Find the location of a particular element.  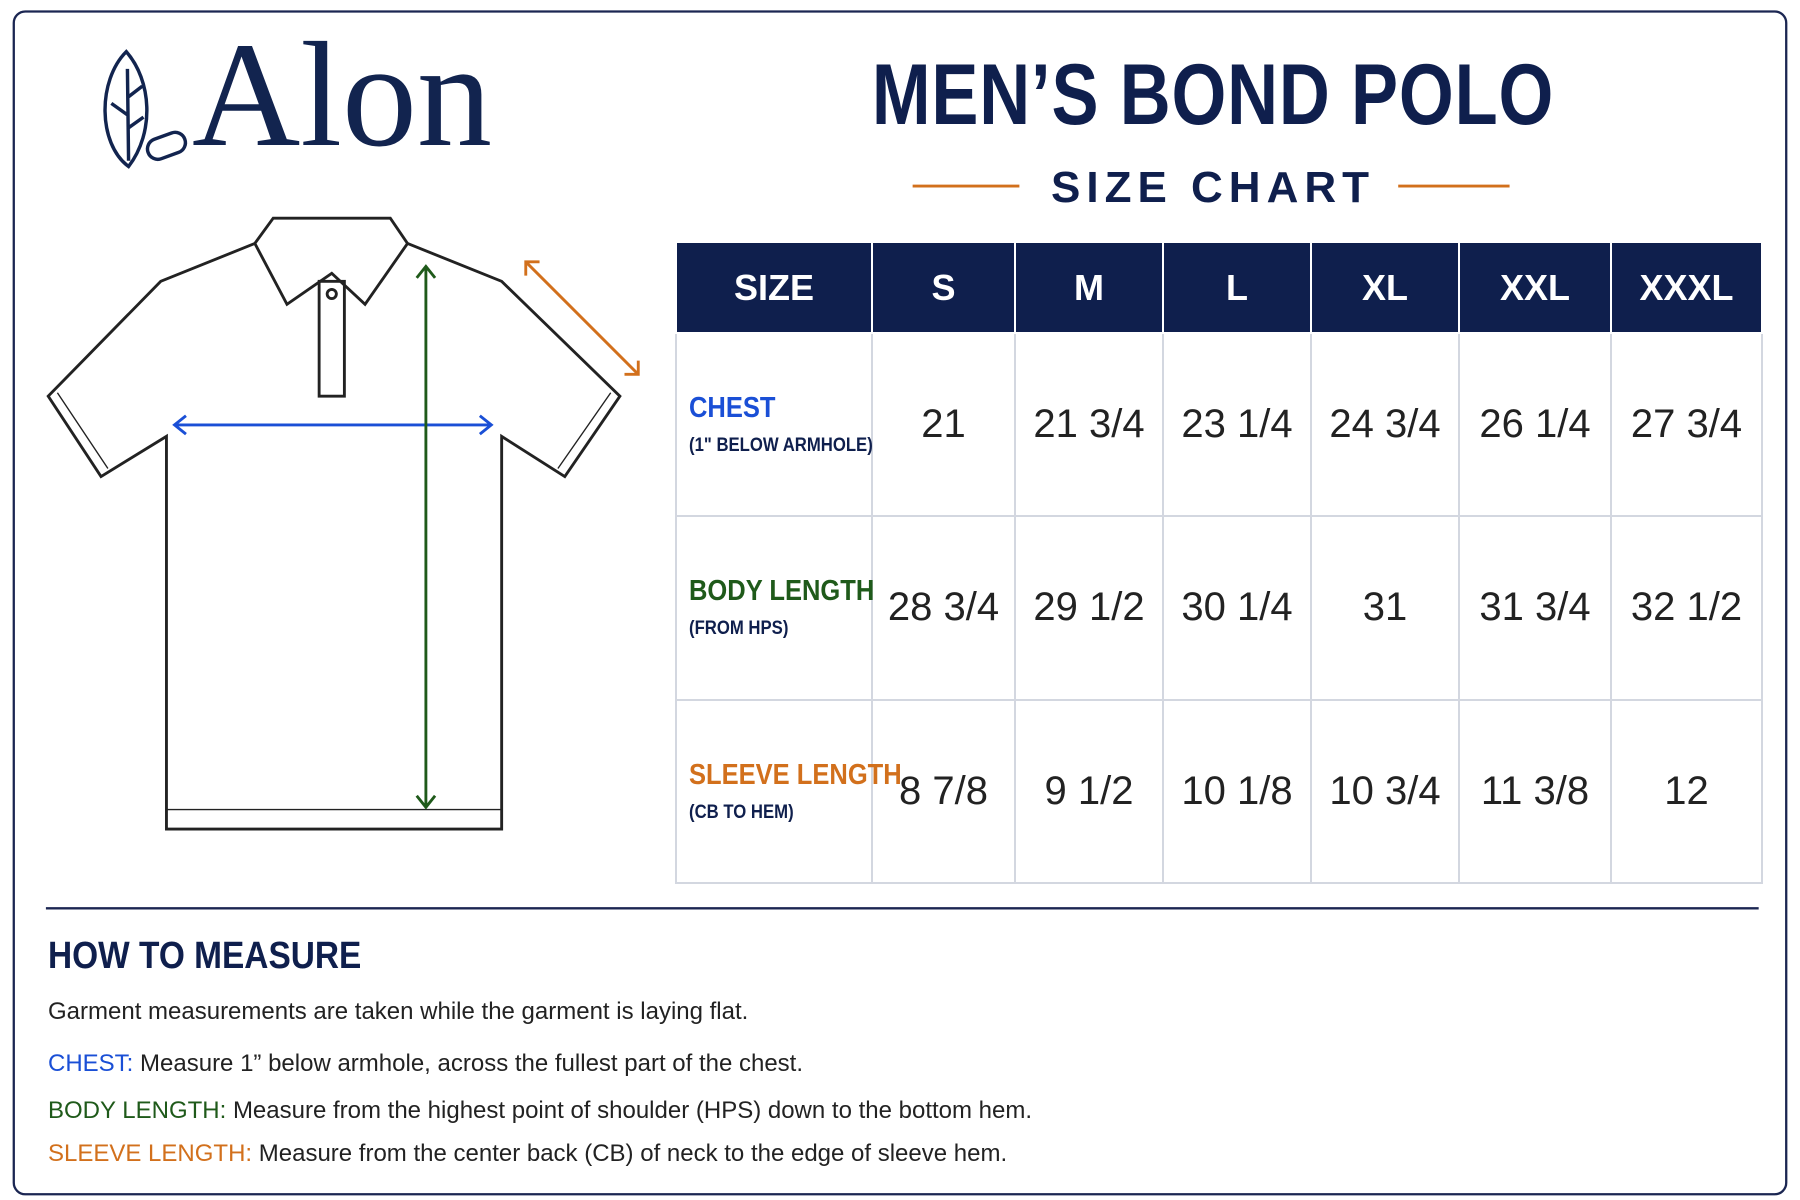

header-cell: XXXL is located at coordinates (1686, 287).